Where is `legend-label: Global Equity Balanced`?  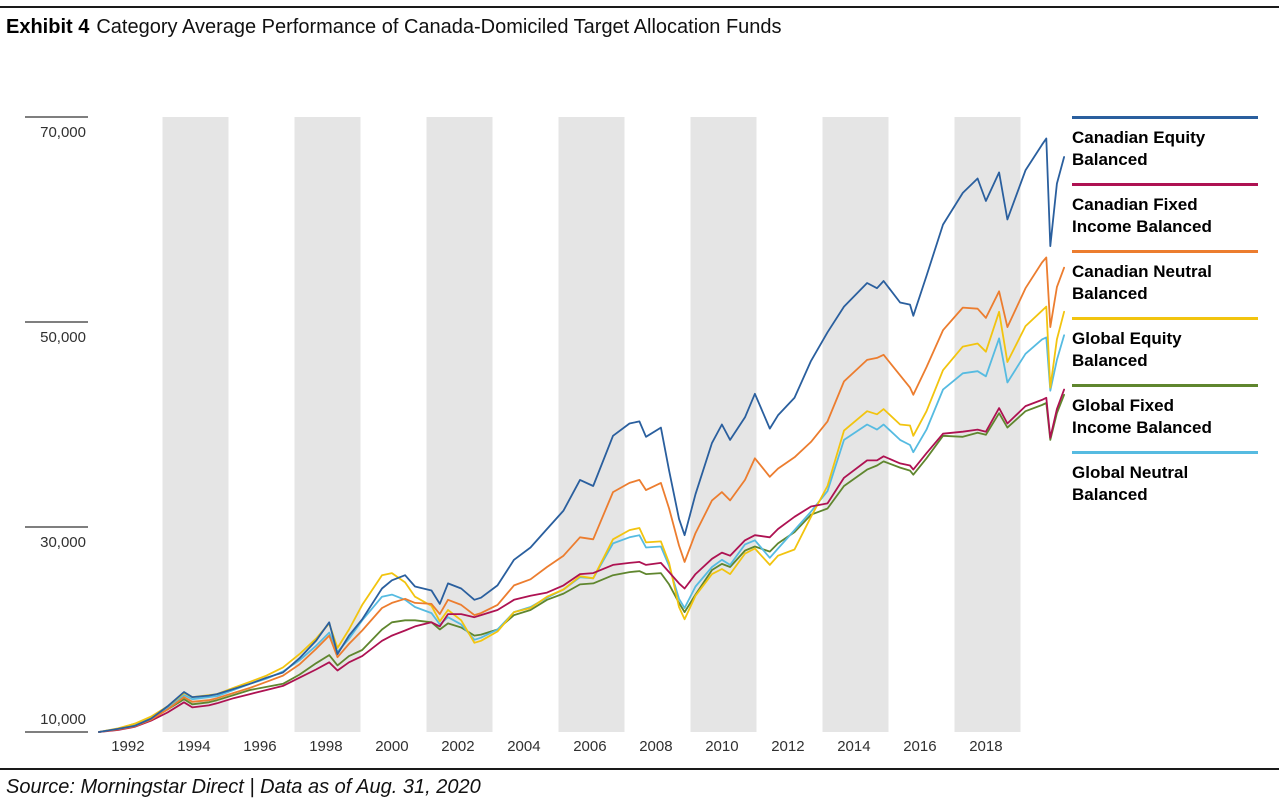 legend-label: Global Equity Balanced is located at coordinates (1127, 349).